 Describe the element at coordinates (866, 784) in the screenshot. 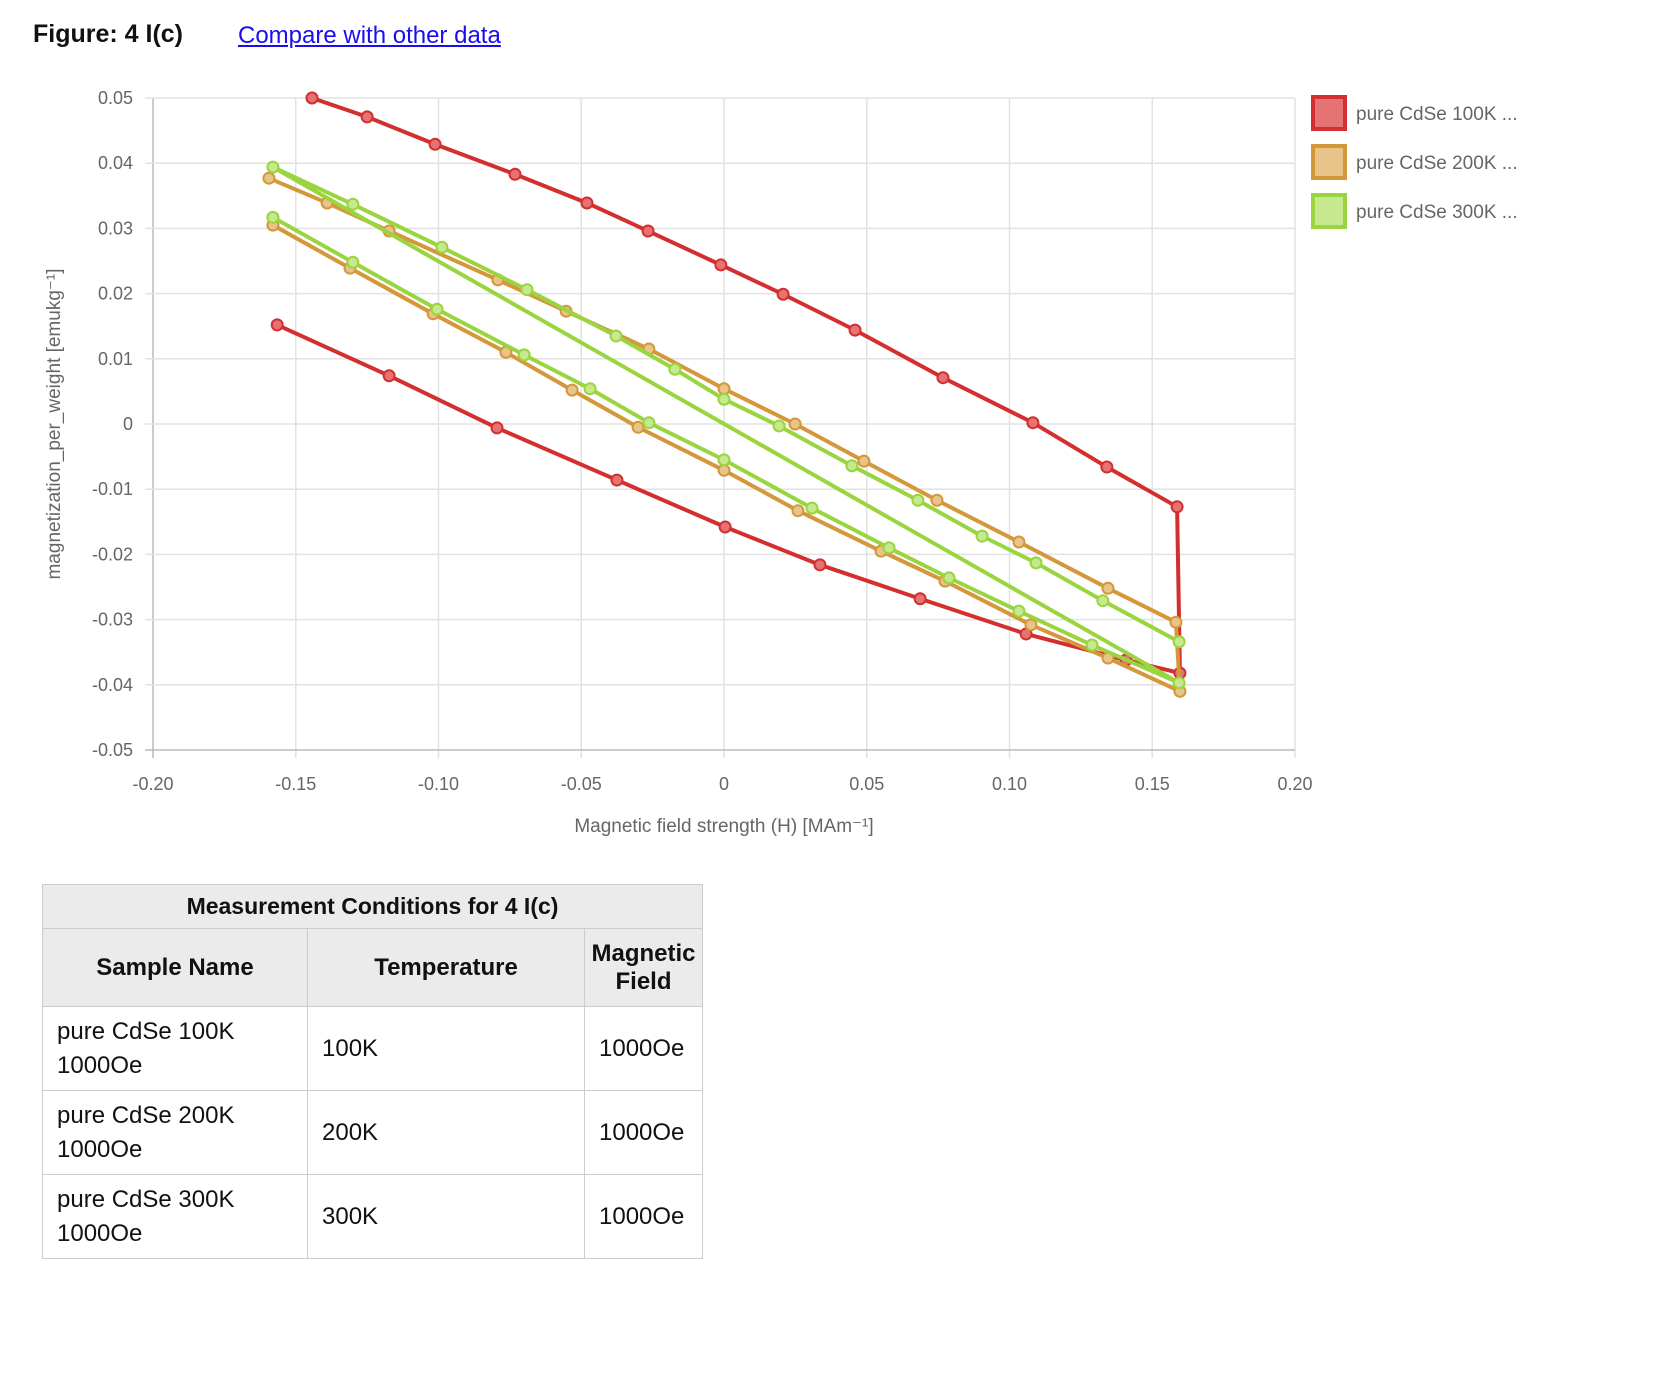

I see `x-tick-label: 0.05` at that location.